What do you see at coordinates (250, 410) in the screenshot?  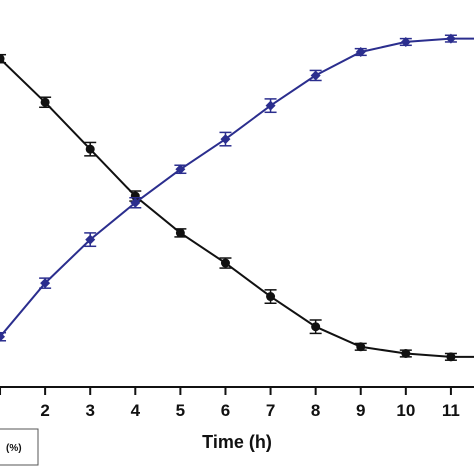 I see `x-tick-labels: 2345678910111` at bounding box center [250, 410].